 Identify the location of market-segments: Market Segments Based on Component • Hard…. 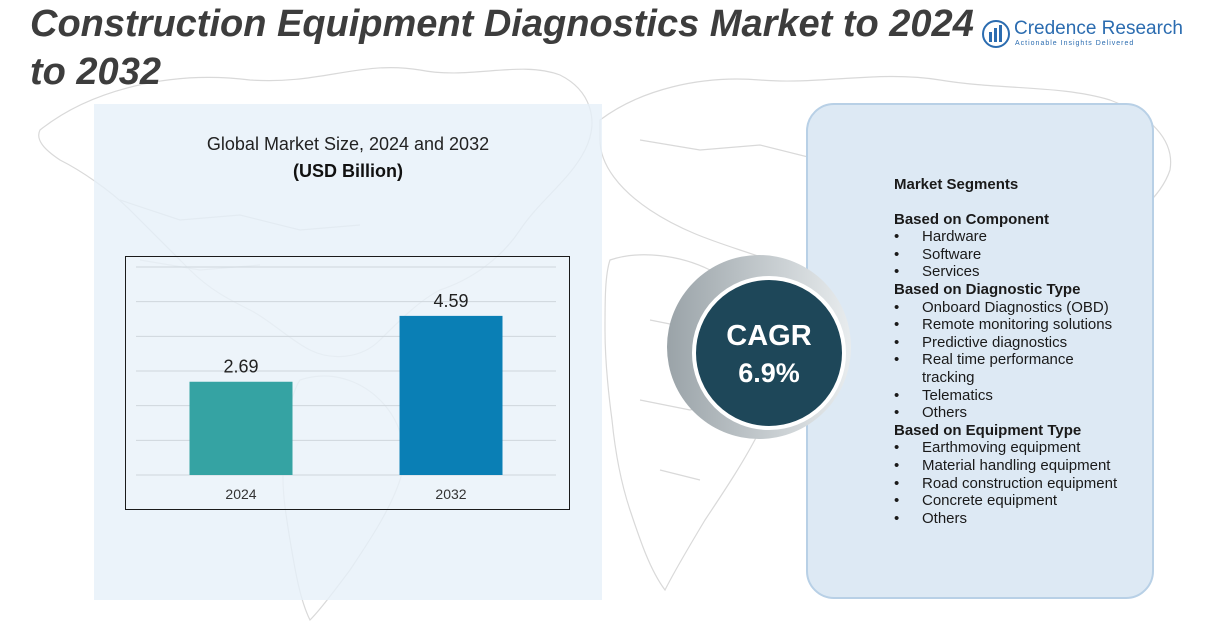
(1029, 351).